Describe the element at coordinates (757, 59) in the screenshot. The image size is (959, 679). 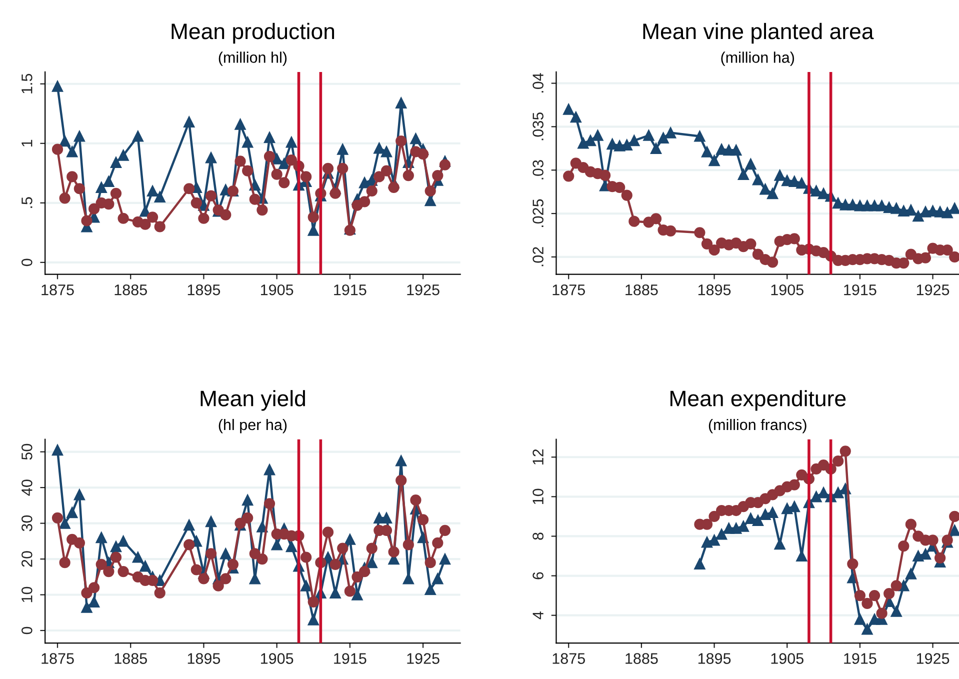
I see `chart-subtitle: (million ha)` at that location.